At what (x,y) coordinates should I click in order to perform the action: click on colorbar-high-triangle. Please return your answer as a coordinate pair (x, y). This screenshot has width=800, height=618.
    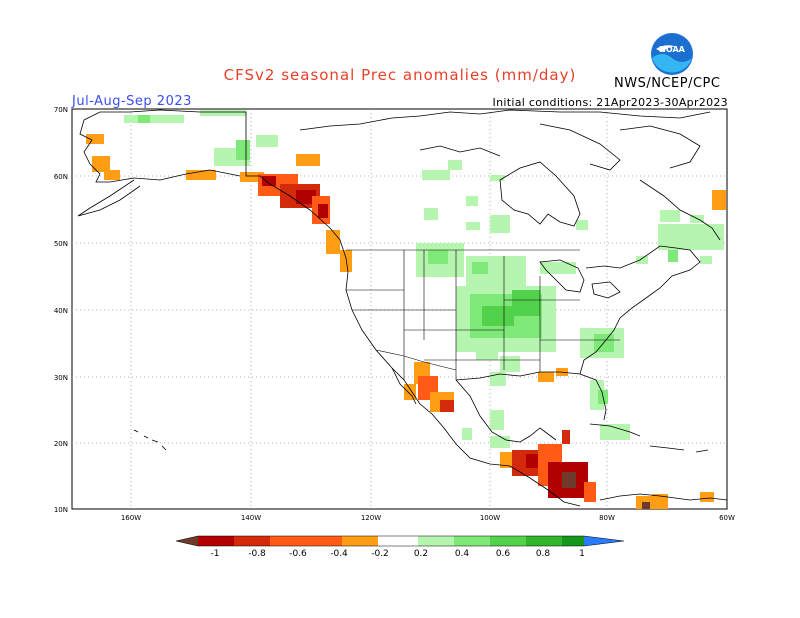
    Looking at the image, I should click on (604, 541).